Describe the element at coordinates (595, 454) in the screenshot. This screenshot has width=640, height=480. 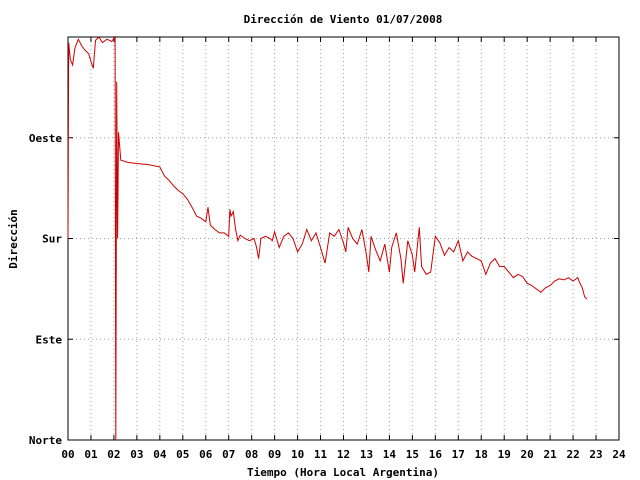
I see `x-tick-label: 23` at that location.